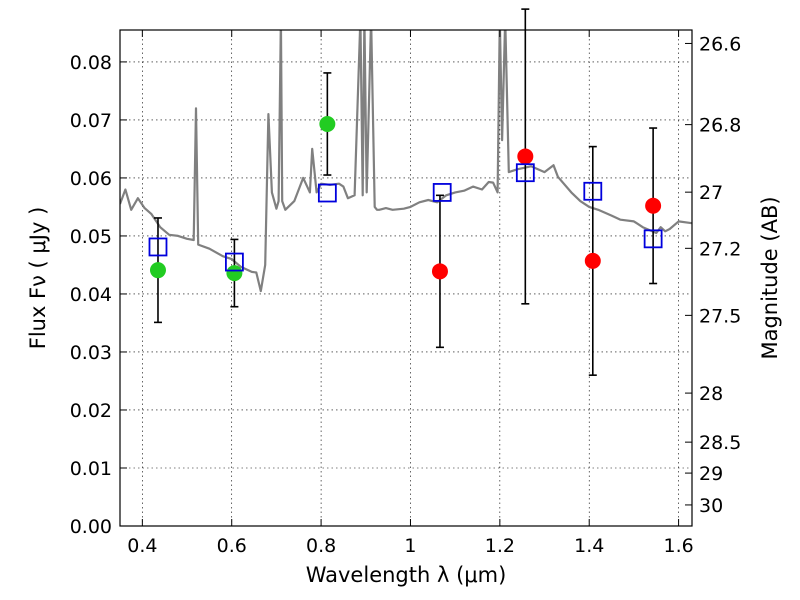 Image resolution: width=800 pixels, height=600 pixels. What do you see at coordinates (720, 443) in the screenshot?
I see `mag-tick-label: 28.5` at bounding box center [720, 443].